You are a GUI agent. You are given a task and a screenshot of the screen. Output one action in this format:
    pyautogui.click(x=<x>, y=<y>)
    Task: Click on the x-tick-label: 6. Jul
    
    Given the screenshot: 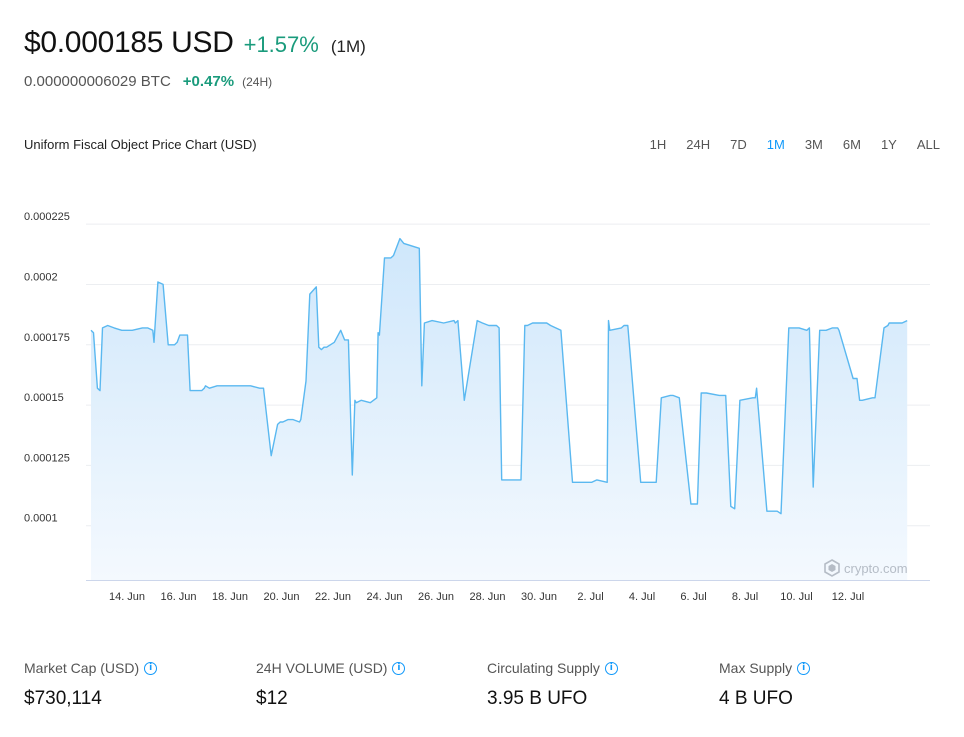 What is the action you would take?
    pyautogui.click(x=693, y=597)
    